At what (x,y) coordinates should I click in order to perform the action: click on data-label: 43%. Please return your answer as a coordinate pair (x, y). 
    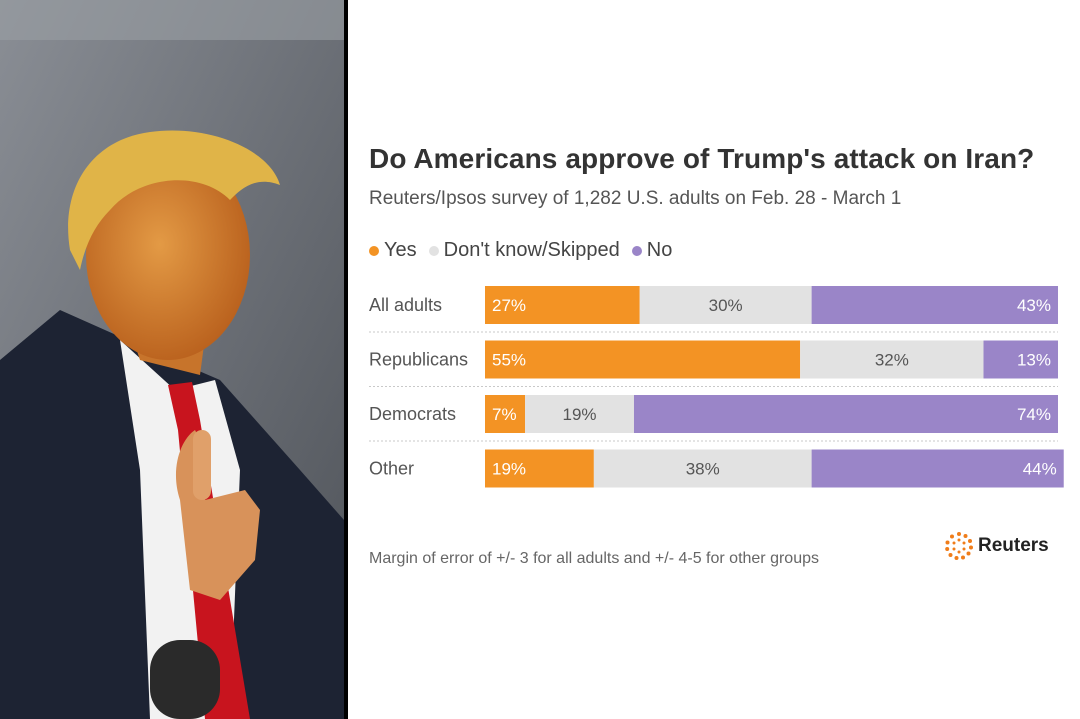
    Looking at the image, I should click on (1034, 305).